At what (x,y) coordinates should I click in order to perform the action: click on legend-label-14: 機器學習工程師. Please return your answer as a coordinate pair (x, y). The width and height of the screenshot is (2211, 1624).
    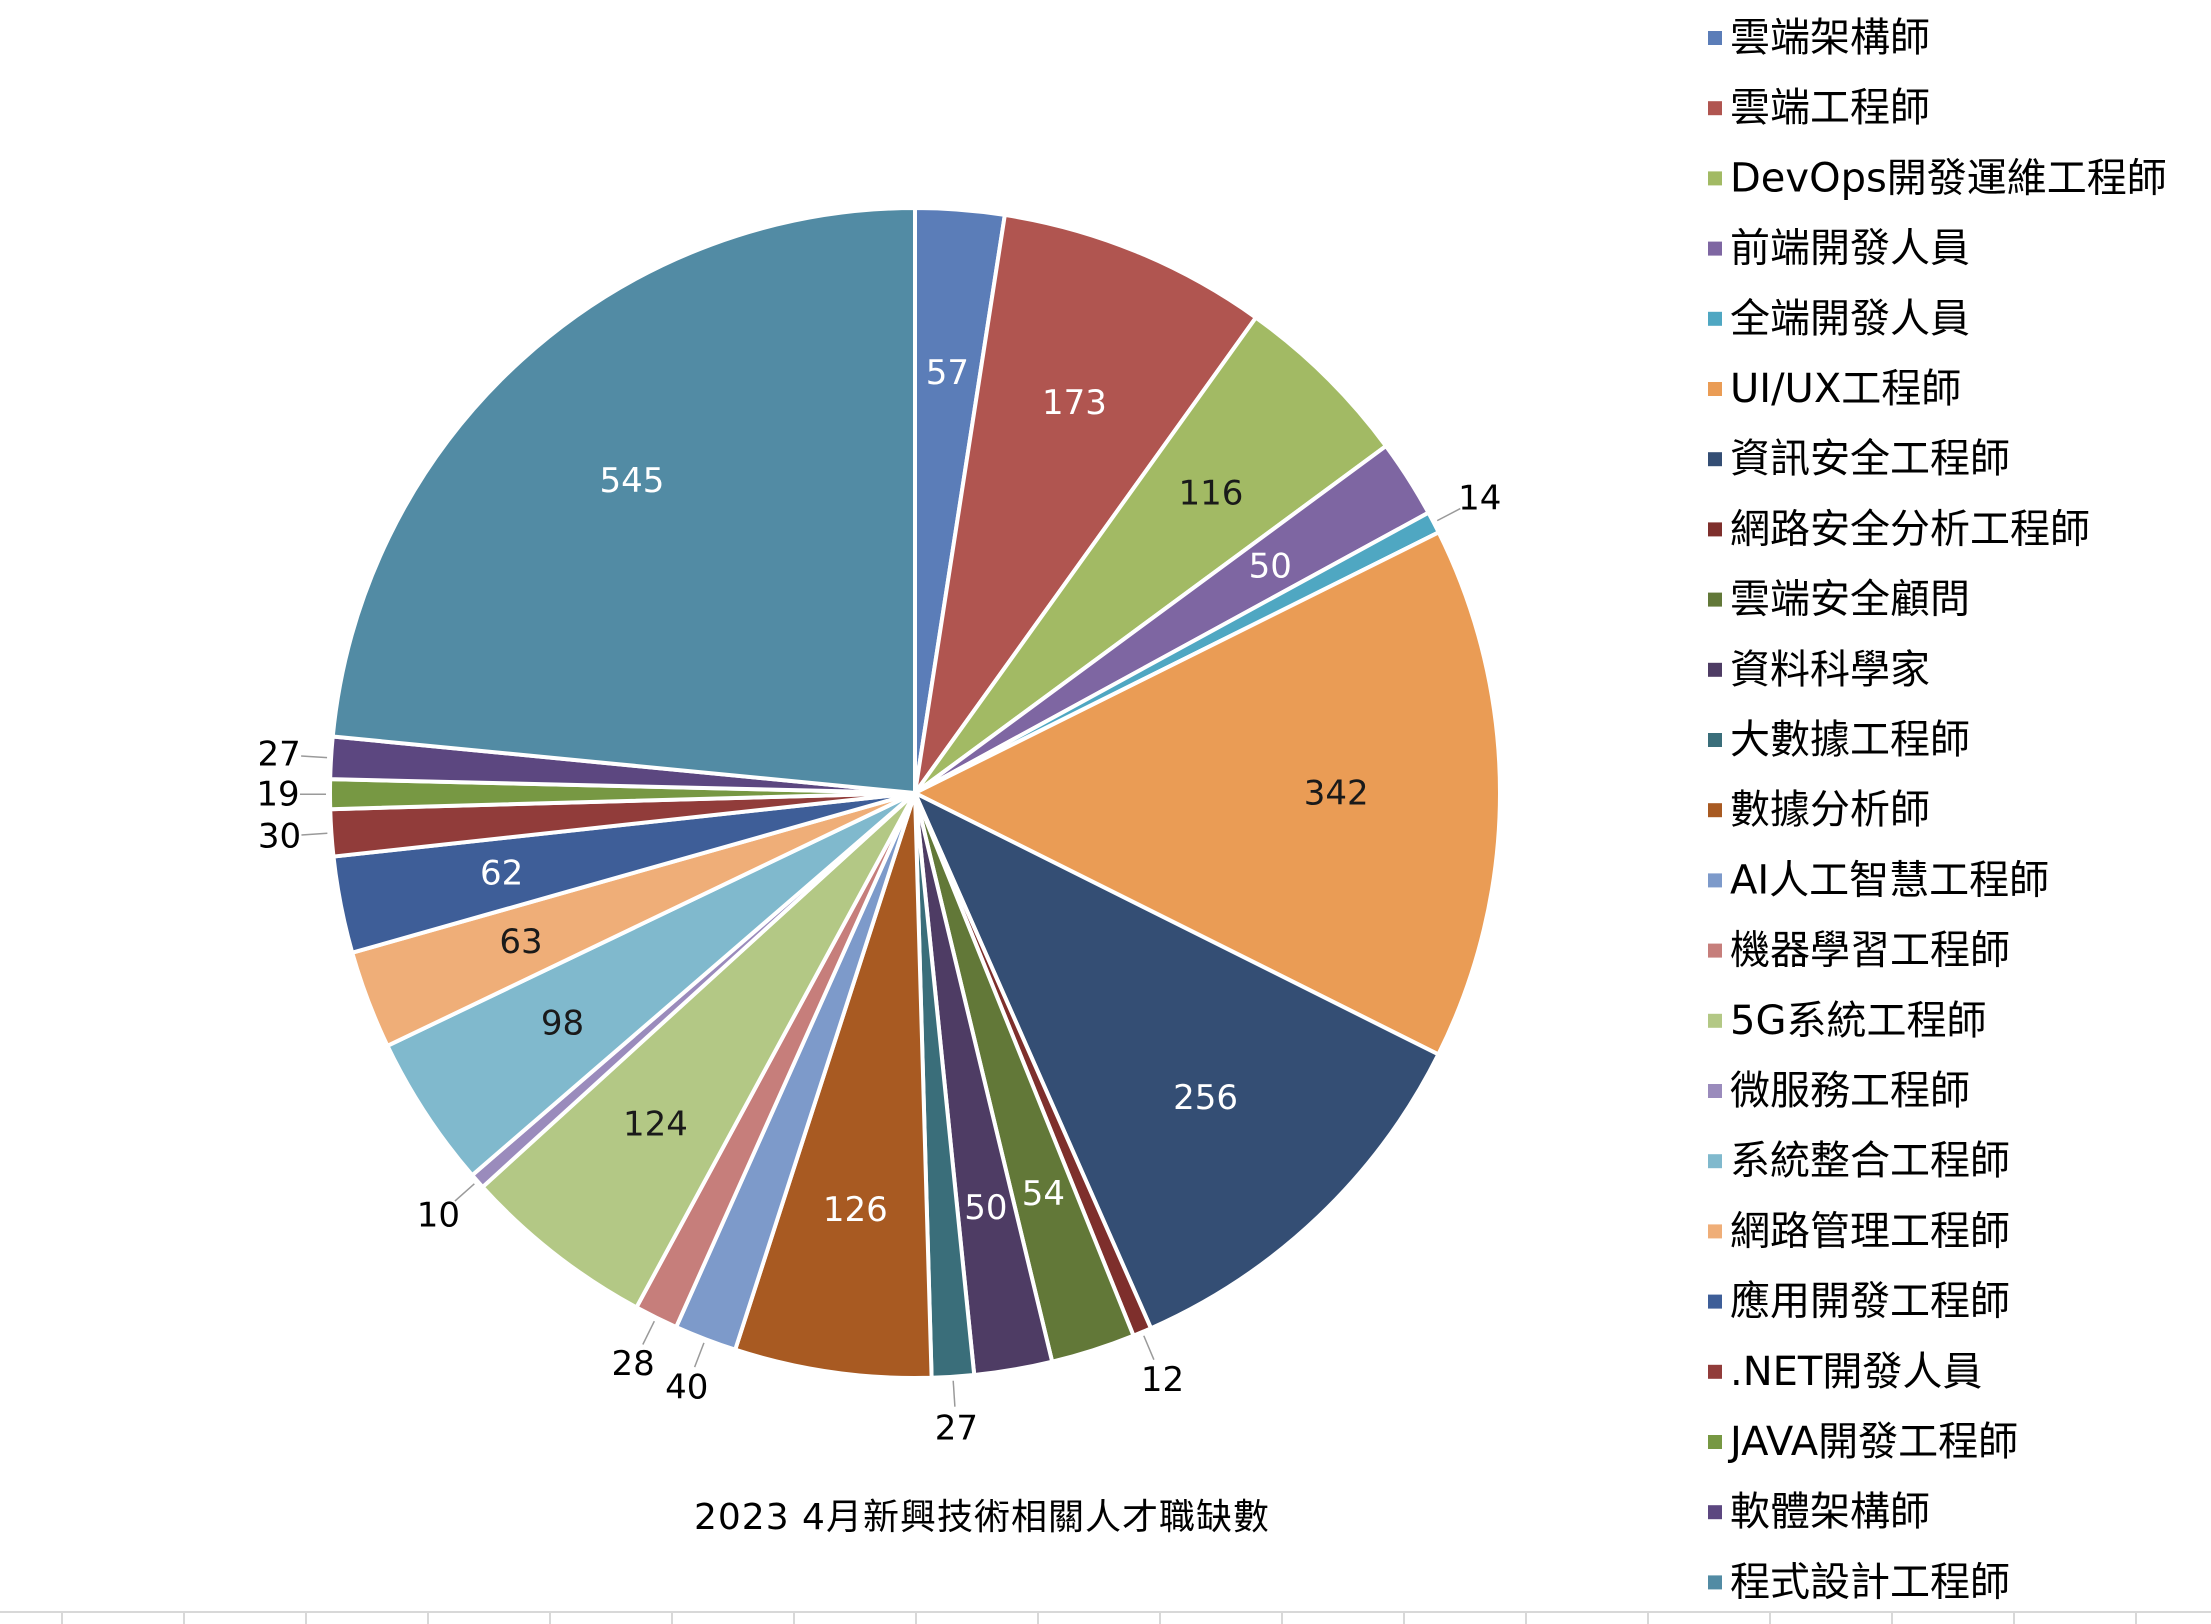
    Looking at the image, I should click on (1870, 951).